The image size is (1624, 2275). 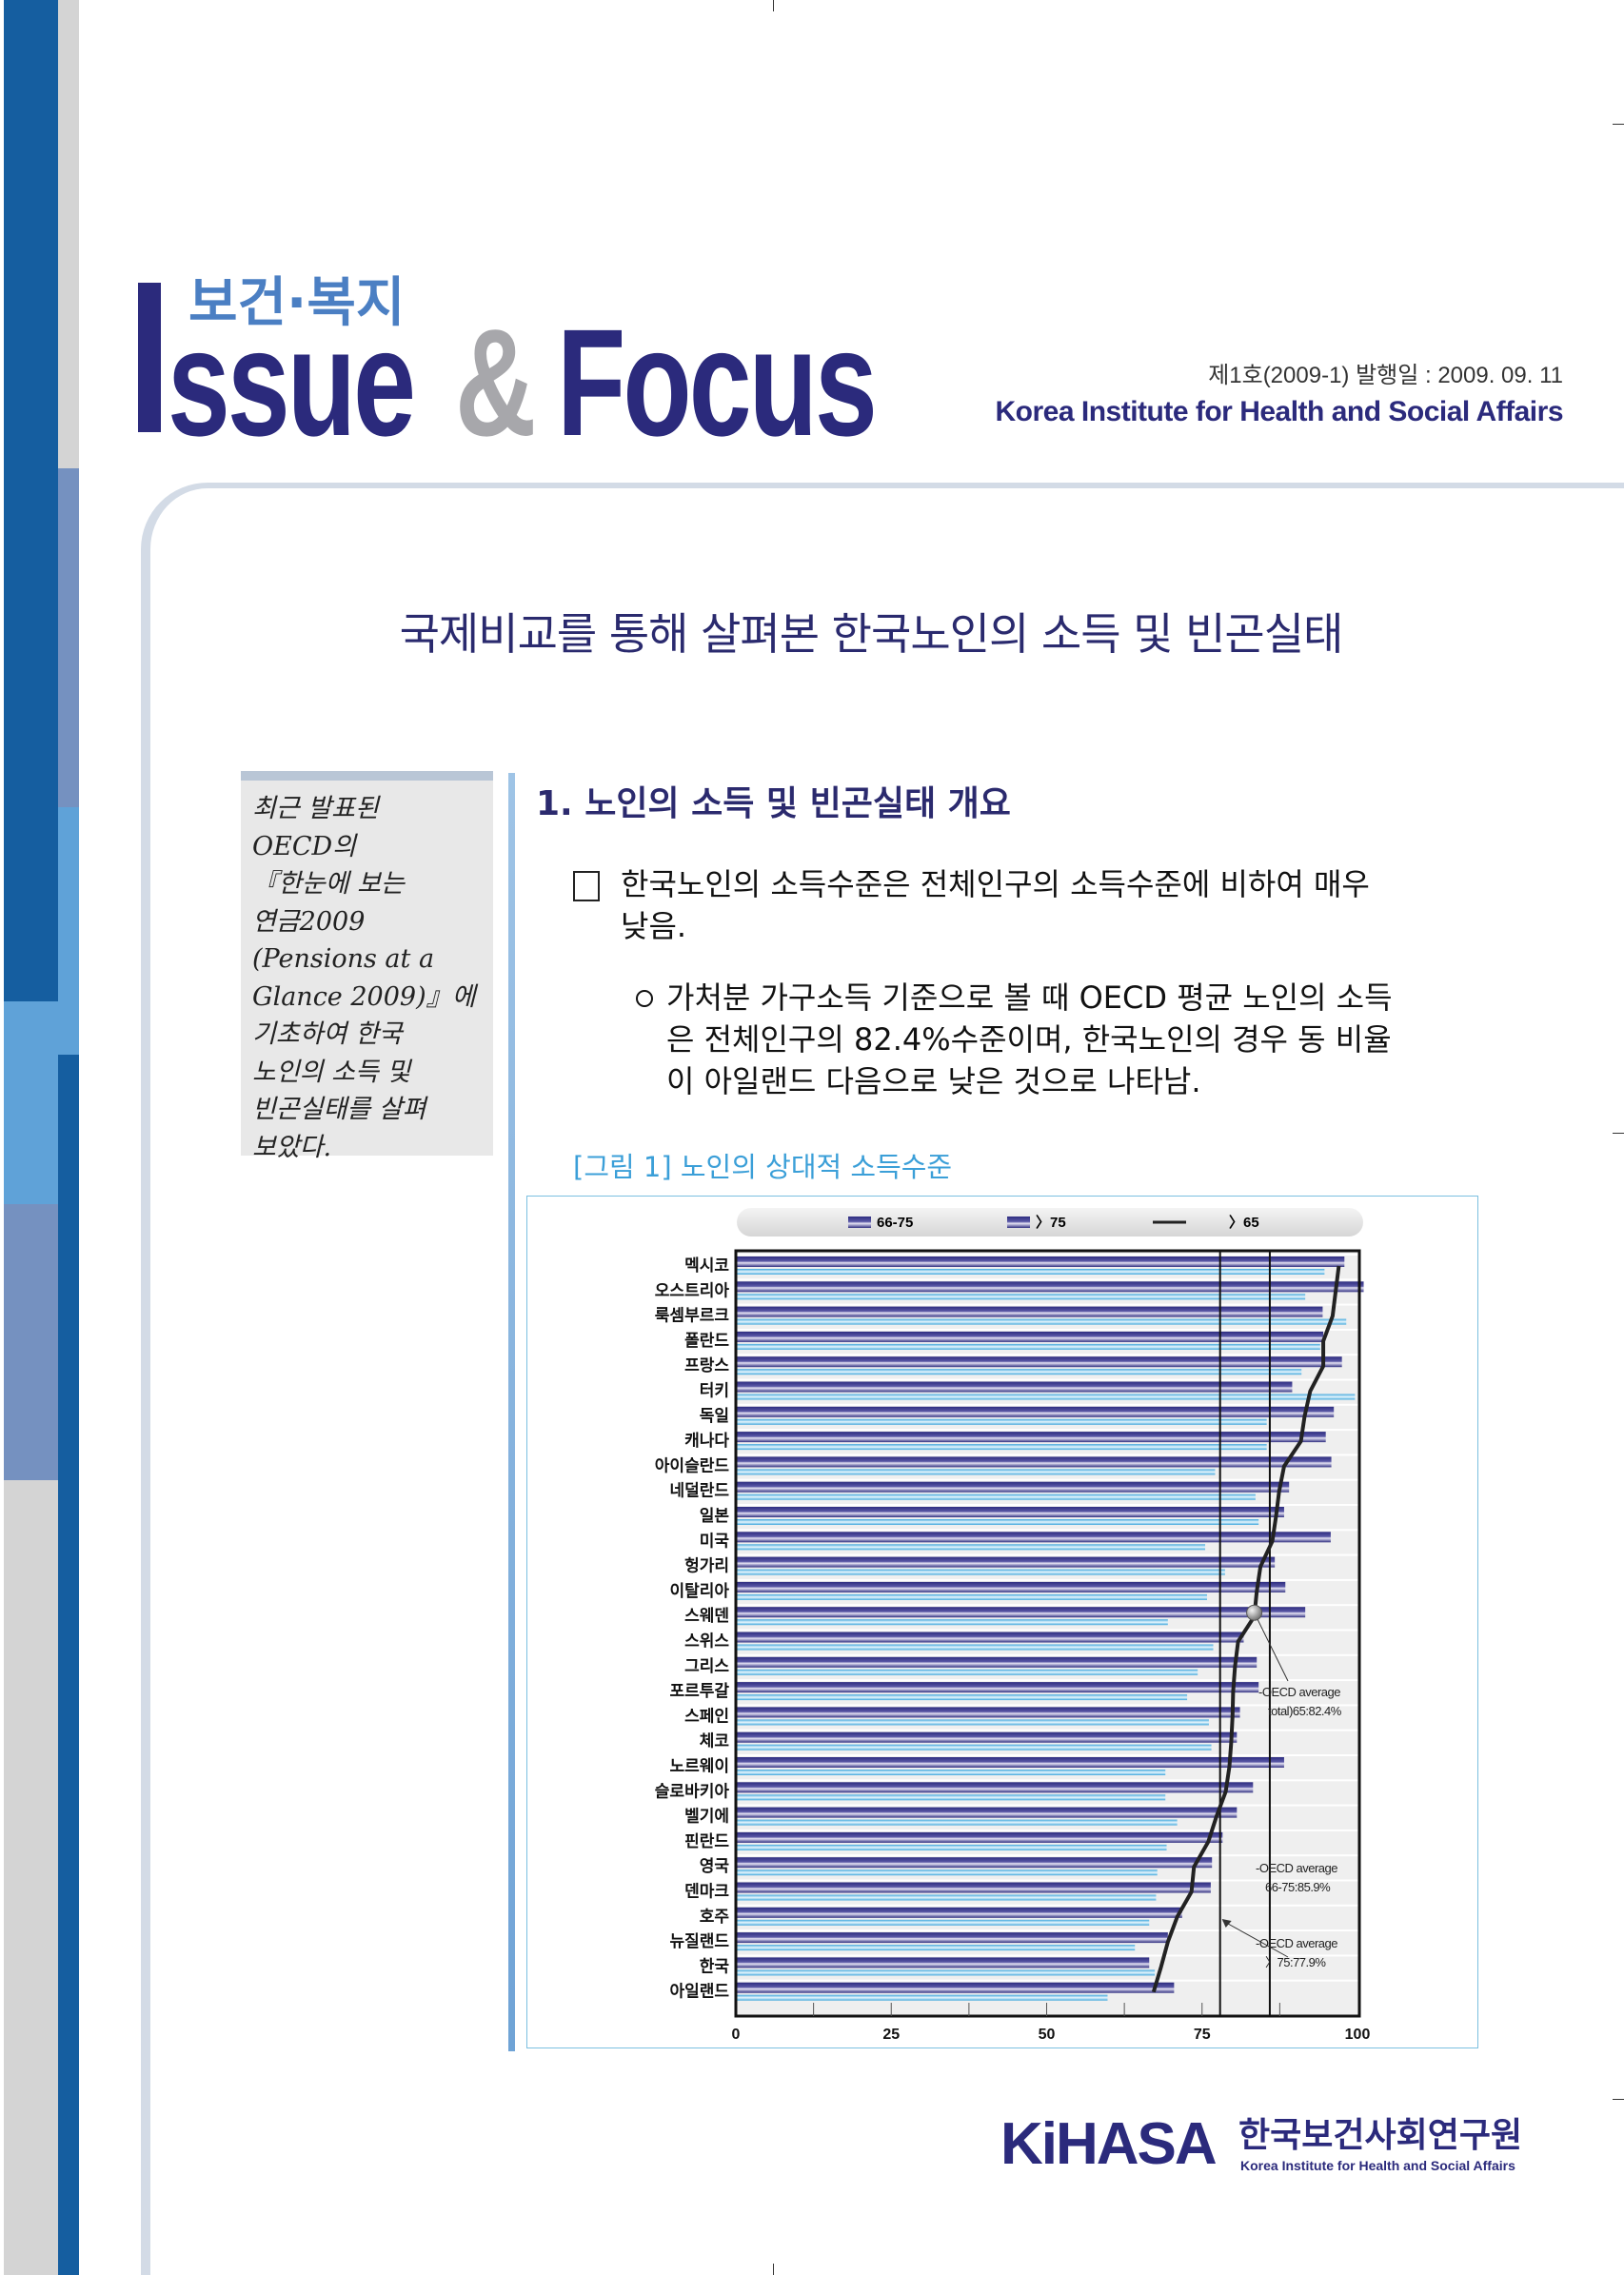 I want to click on category-label: 포르투갈, so click(x=699, y=1691).